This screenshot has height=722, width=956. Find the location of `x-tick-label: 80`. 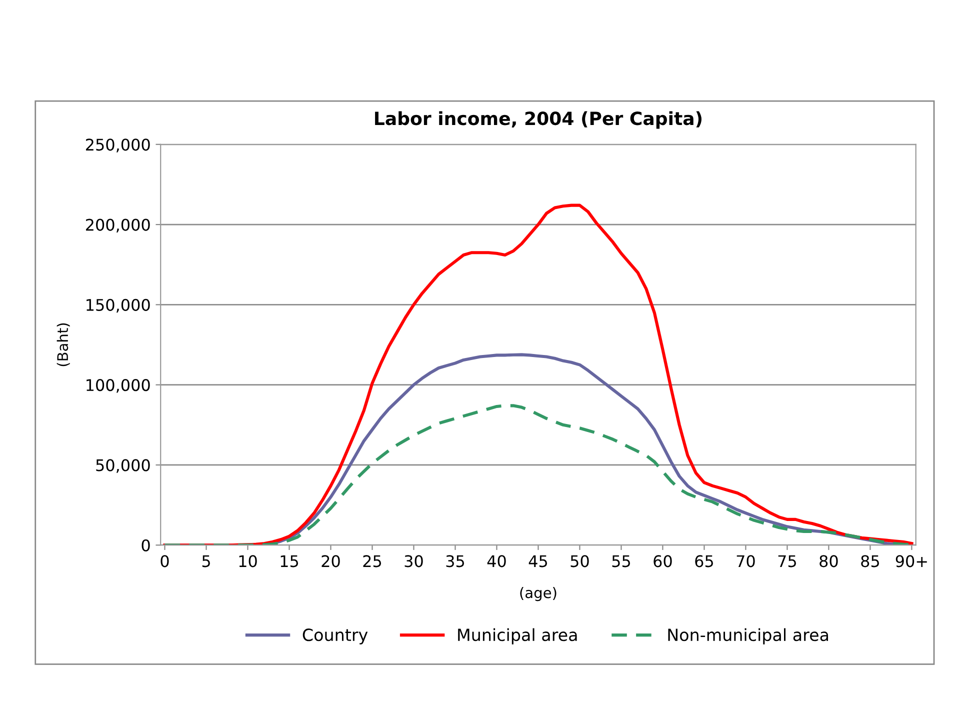

x-tick-label: 80 is located at coordinates (829, 561).